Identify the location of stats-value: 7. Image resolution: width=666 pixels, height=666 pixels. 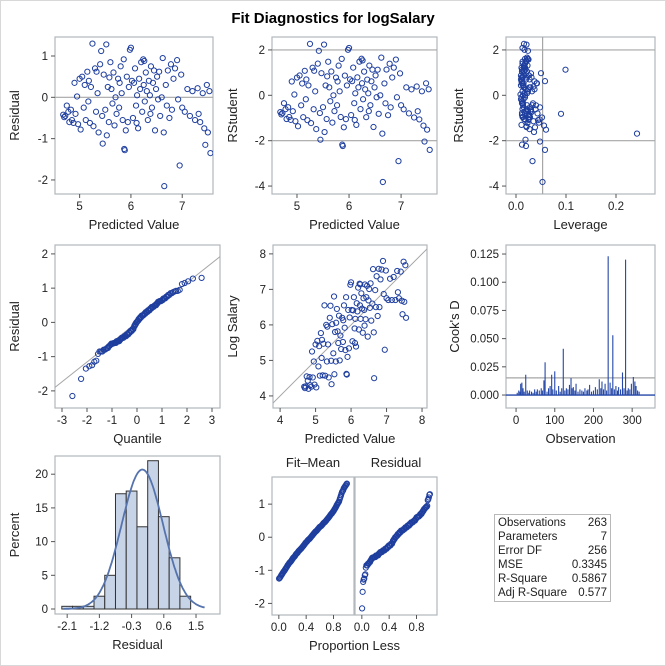
(603, 537).